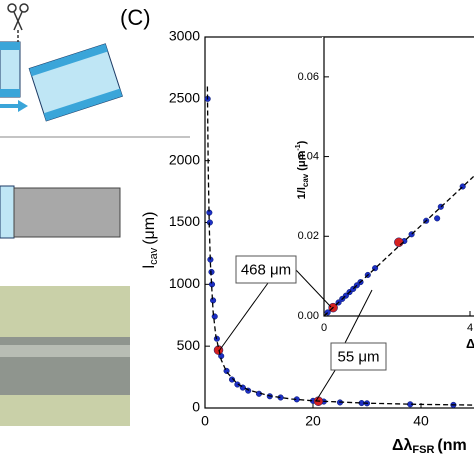  Describe the element at coordinates (196, 407) in the screenshot. I see `y-tick-label: 0` at that location.